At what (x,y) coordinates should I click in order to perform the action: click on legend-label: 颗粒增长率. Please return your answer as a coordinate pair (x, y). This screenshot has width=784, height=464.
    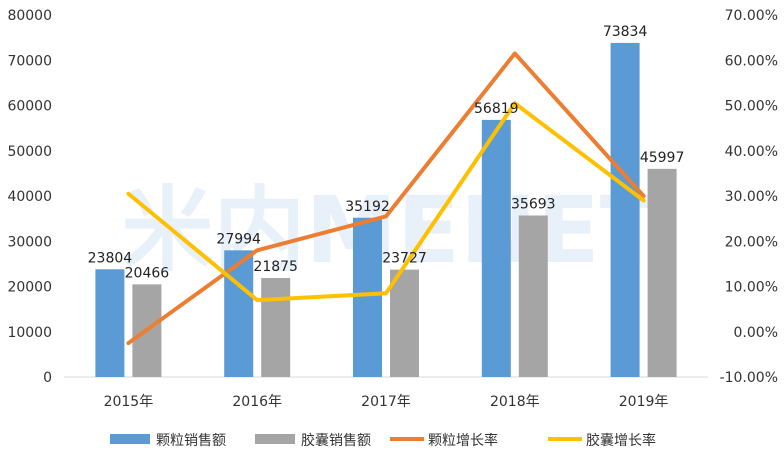
    Looking at the image, I should click on (463, 440).